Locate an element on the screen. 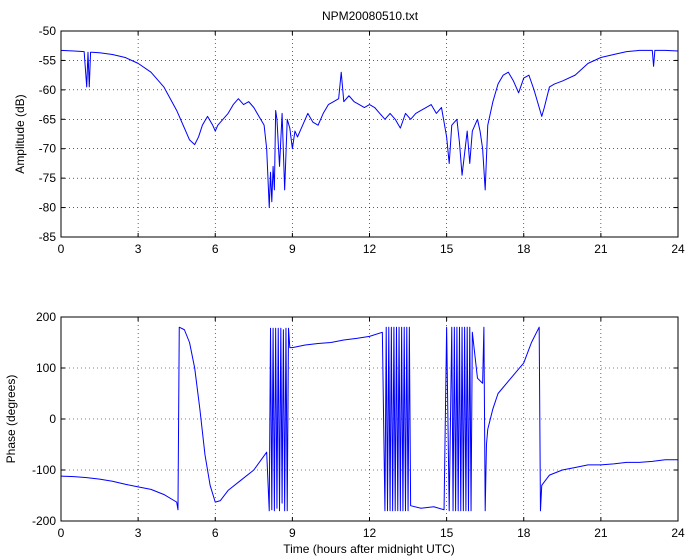  phase-xtick-label: 6 is located at coordinates (215, 533).